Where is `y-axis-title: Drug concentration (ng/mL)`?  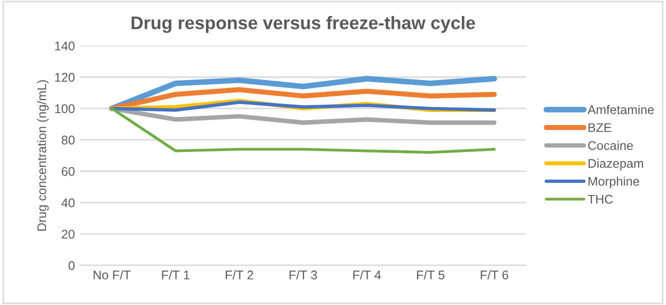 y-axis-title: Drug concentration (ng/mL) is located at coordinates (42, 155).